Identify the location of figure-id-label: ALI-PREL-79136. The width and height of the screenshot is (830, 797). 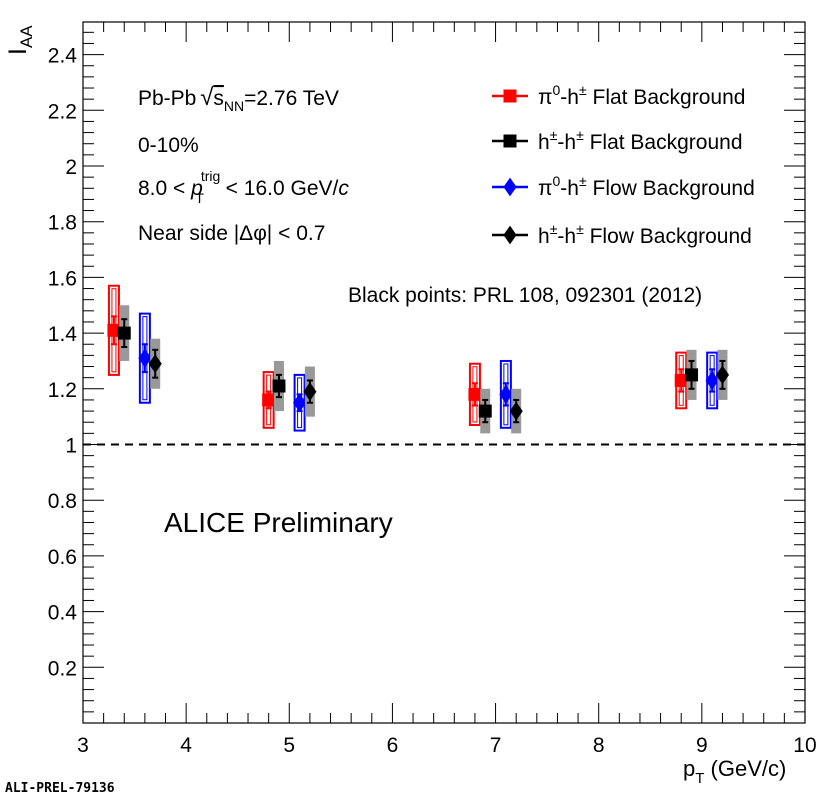
(60, 788).